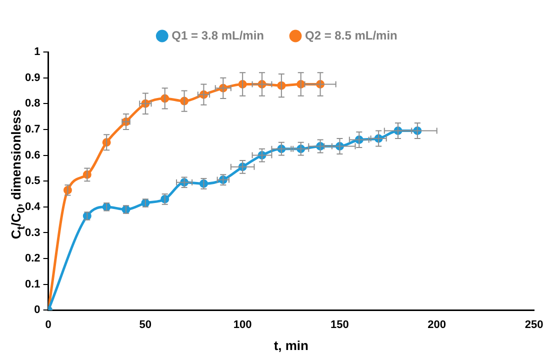 The height and width of the screenshot is (360, 550). Describe the element at coordinates (145, 324) in the screenshot. I see `x-tick-label: 50` at that location.